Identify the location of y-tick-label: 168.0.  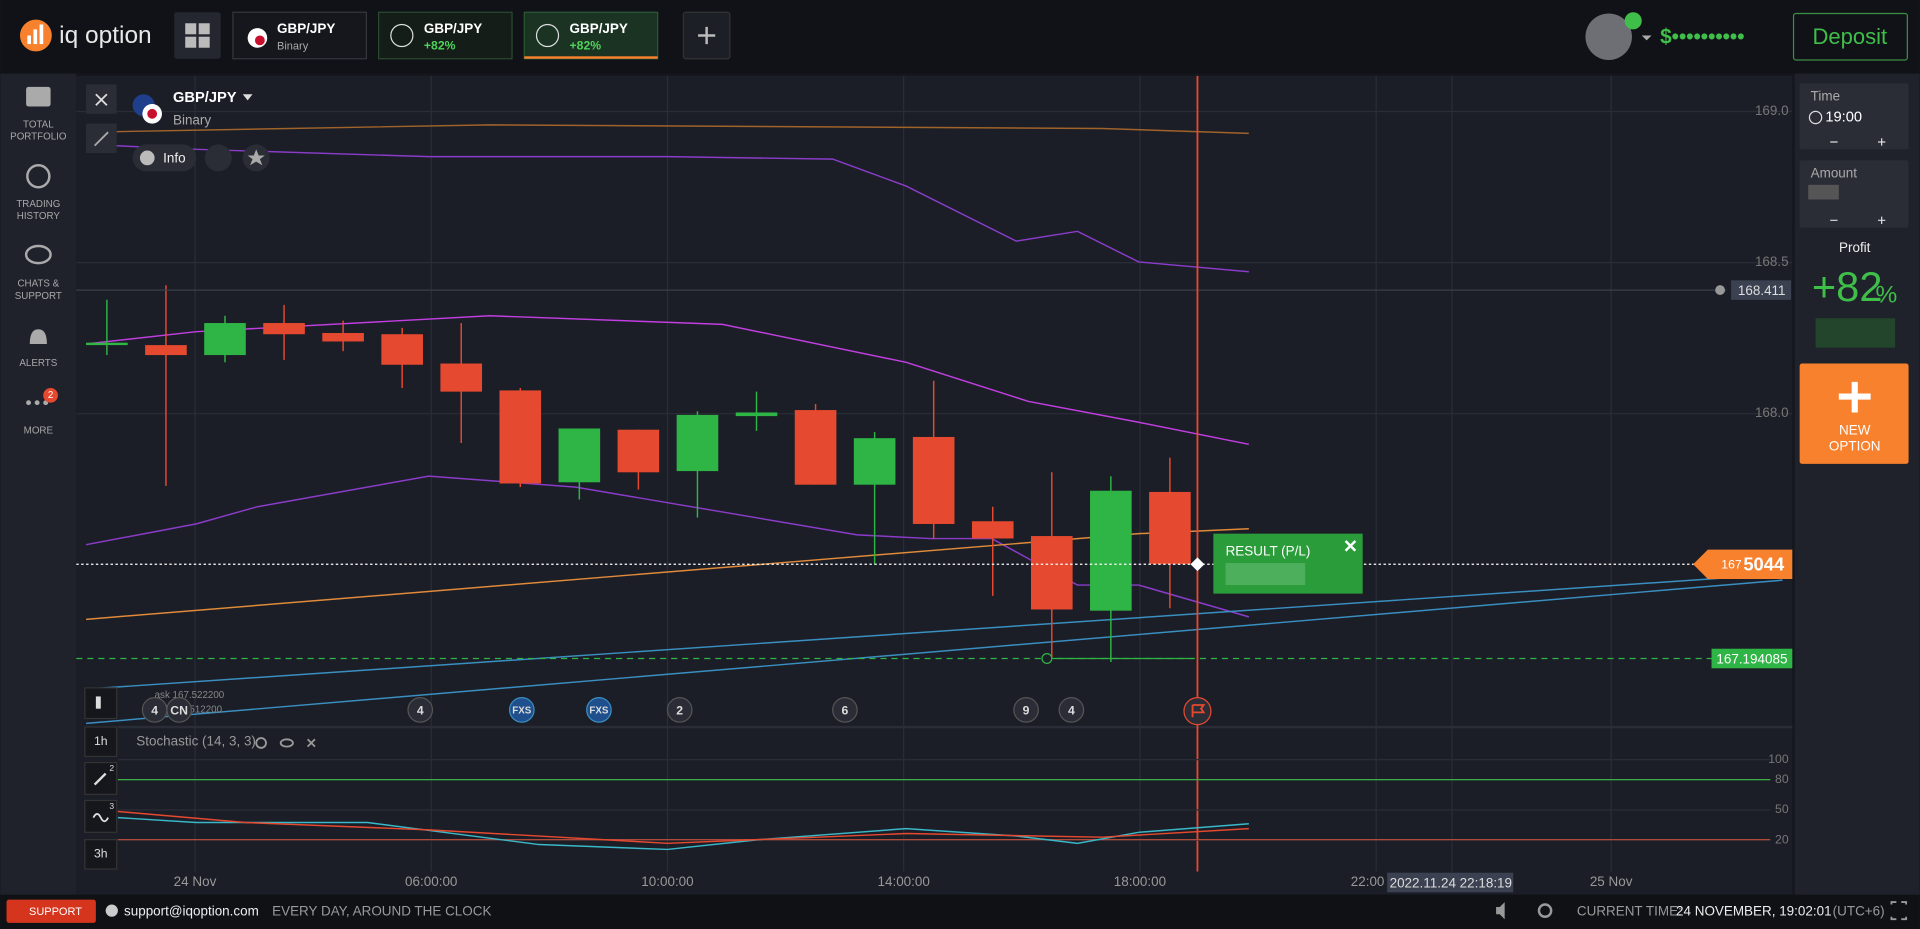
(1772, 412).